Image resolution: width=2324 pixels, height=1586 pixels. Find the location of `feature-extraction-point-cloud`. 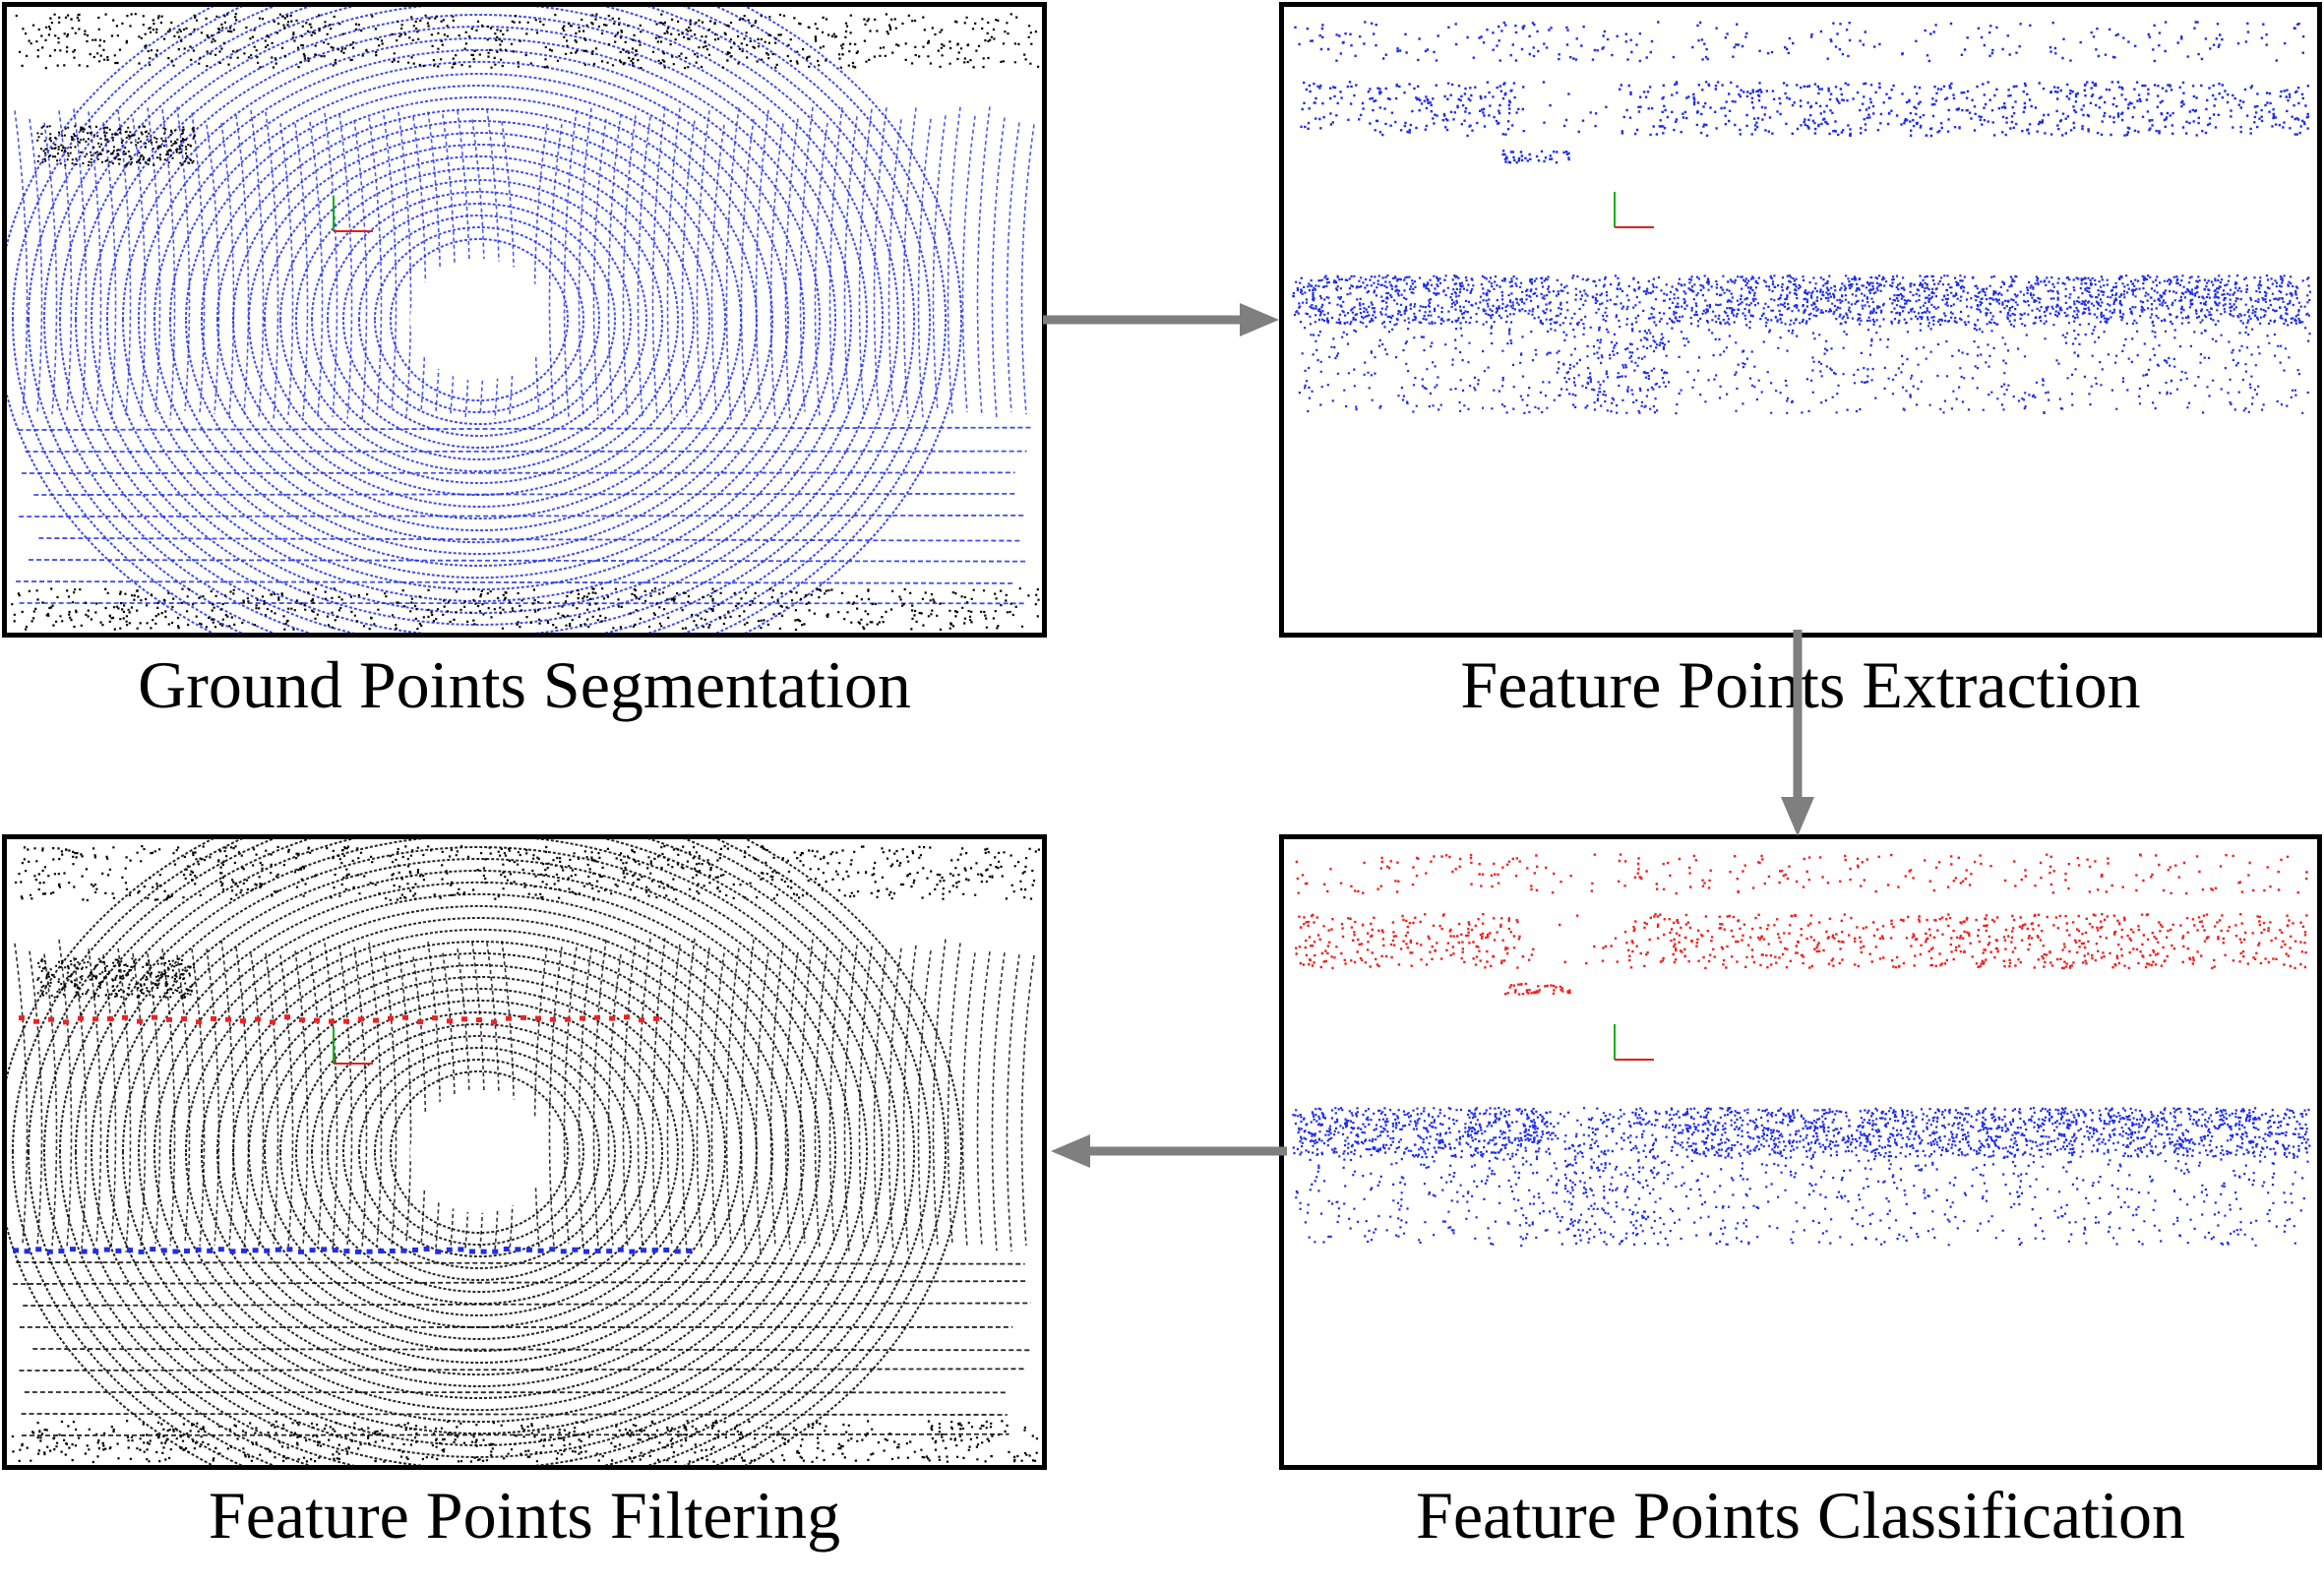

feature-extraction-point-cloud is located at coordinates (1801, 218).